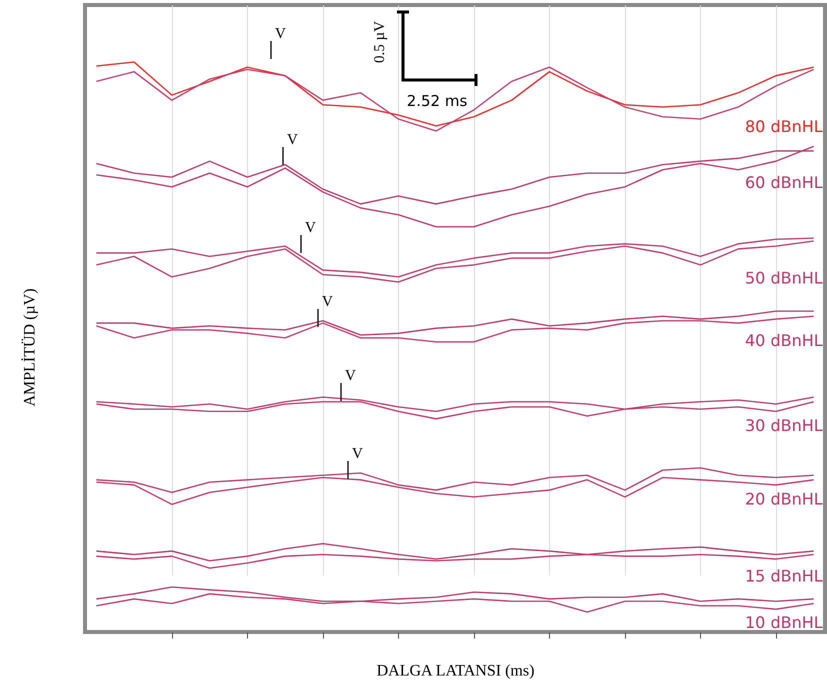 This screenshot has width=827, height=686. Describe the element at coordinates (784, 182) in the screenshot. I see `series-label: 60 dBnHL` at that location.